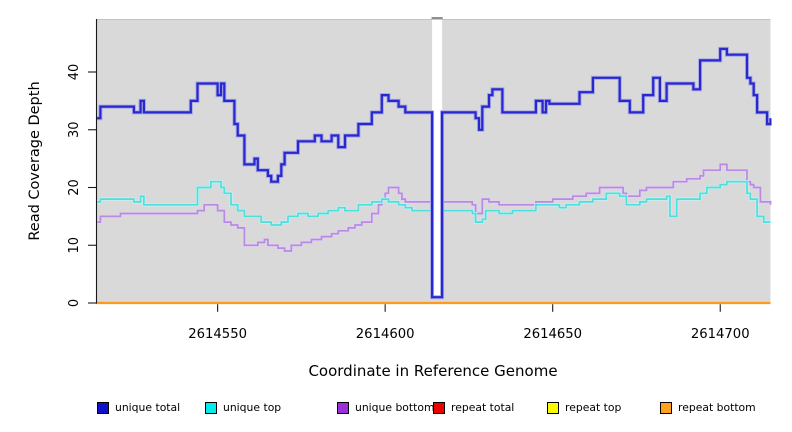 The height and width of the screenshot is (432, 792). I want to click on legend-entry-repeat-total: repeat total, so click(473, 407).